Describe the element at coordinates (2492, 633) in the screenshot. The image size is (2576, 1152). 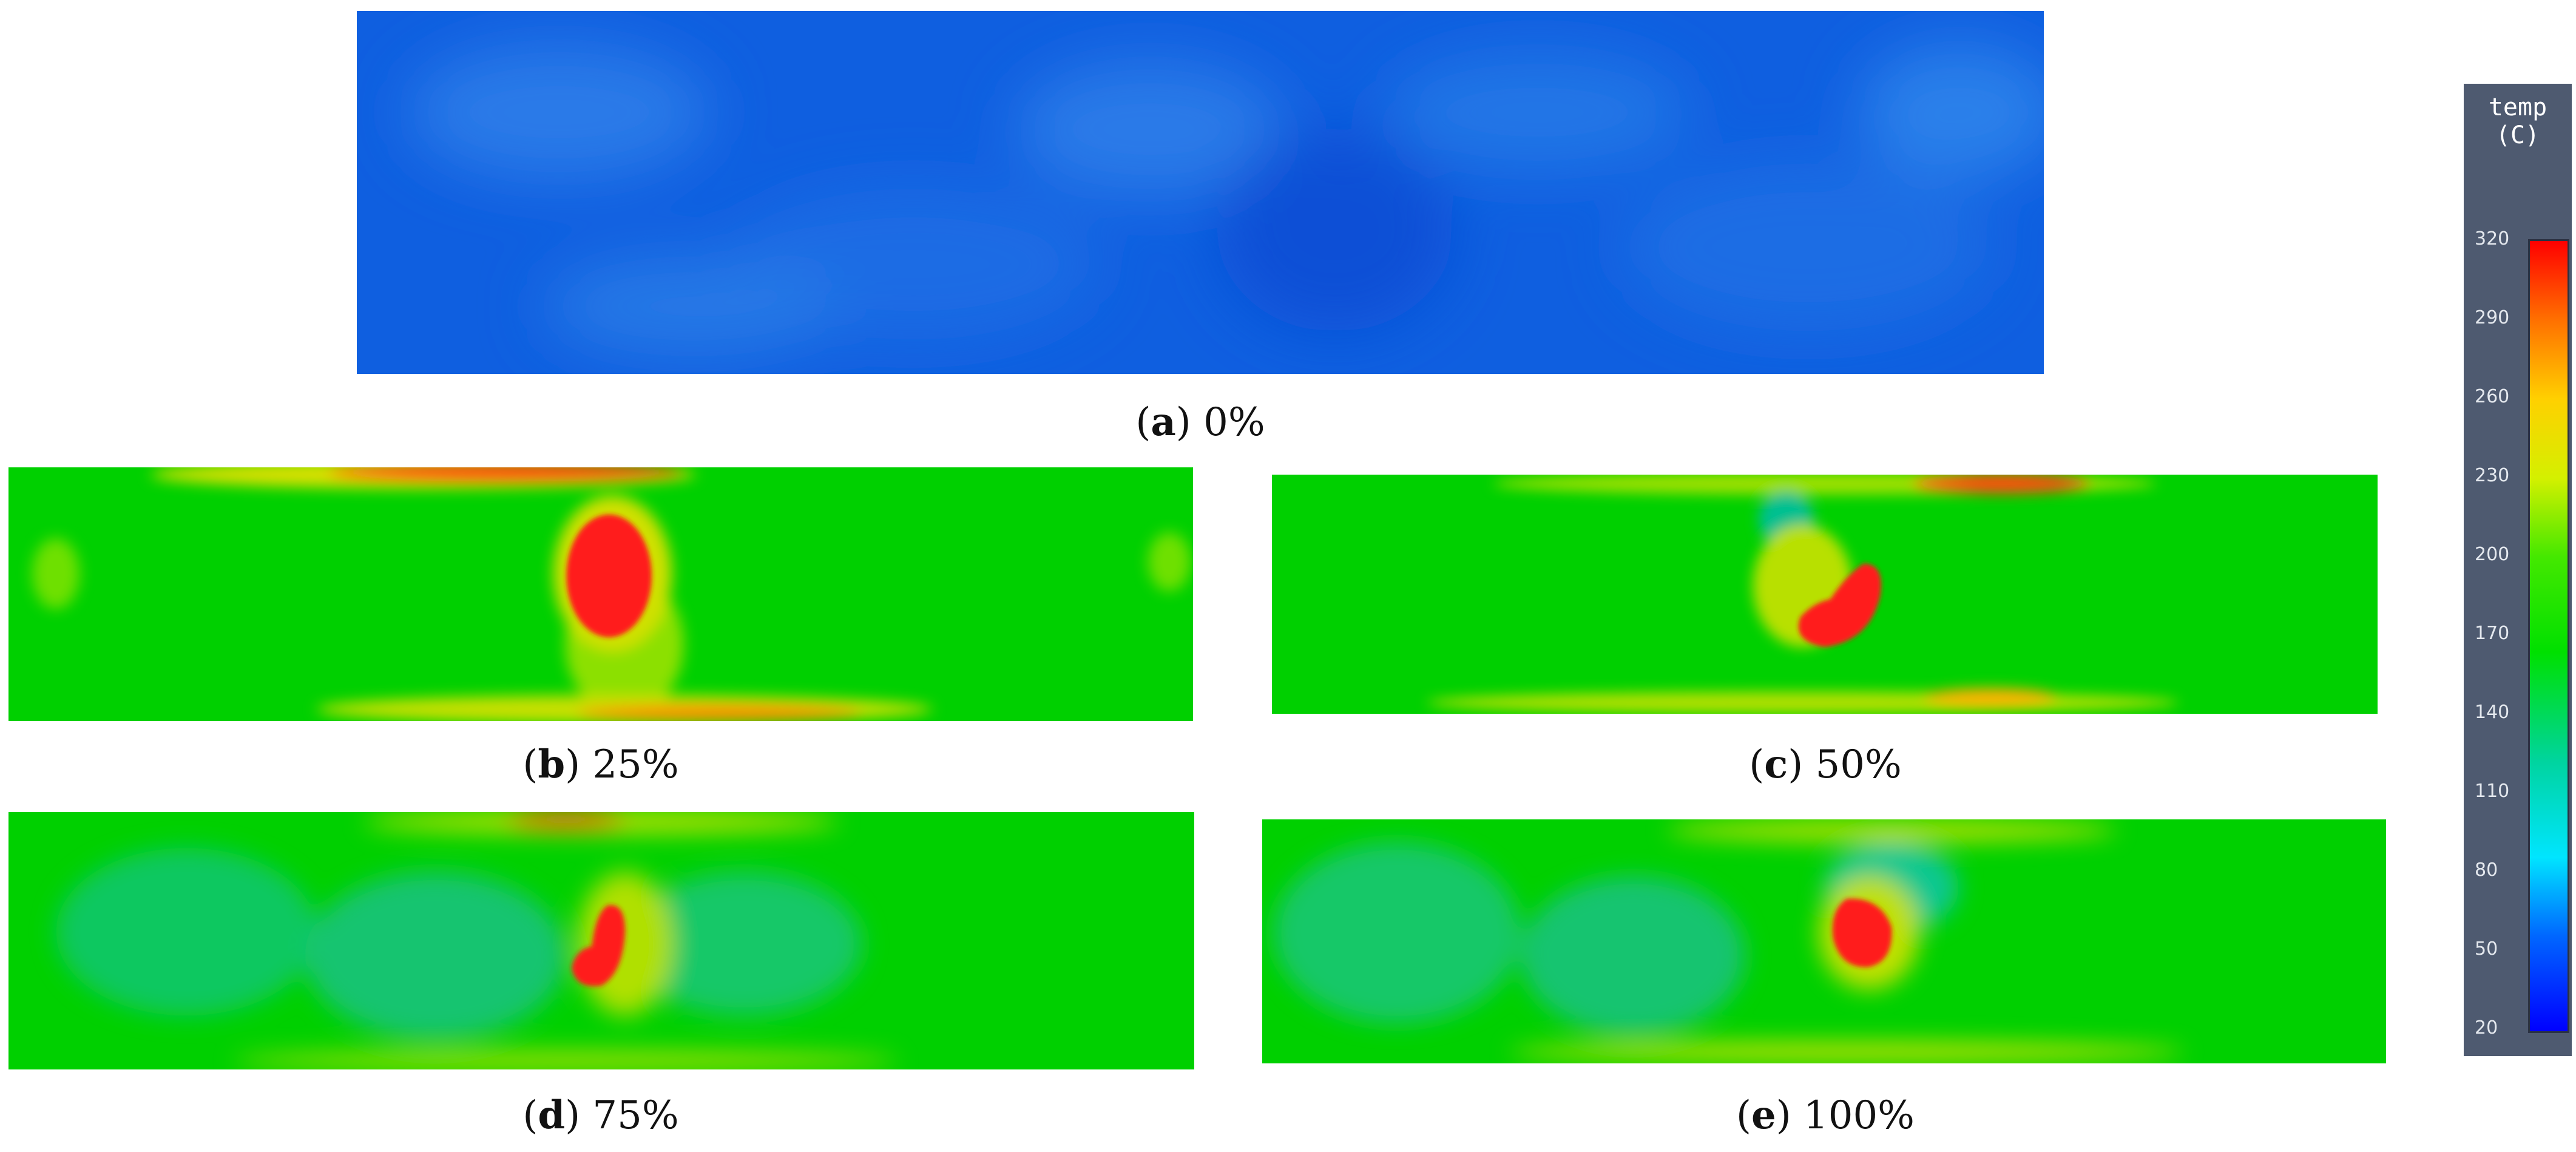
I see `colorbar-tick: 170` at that location.